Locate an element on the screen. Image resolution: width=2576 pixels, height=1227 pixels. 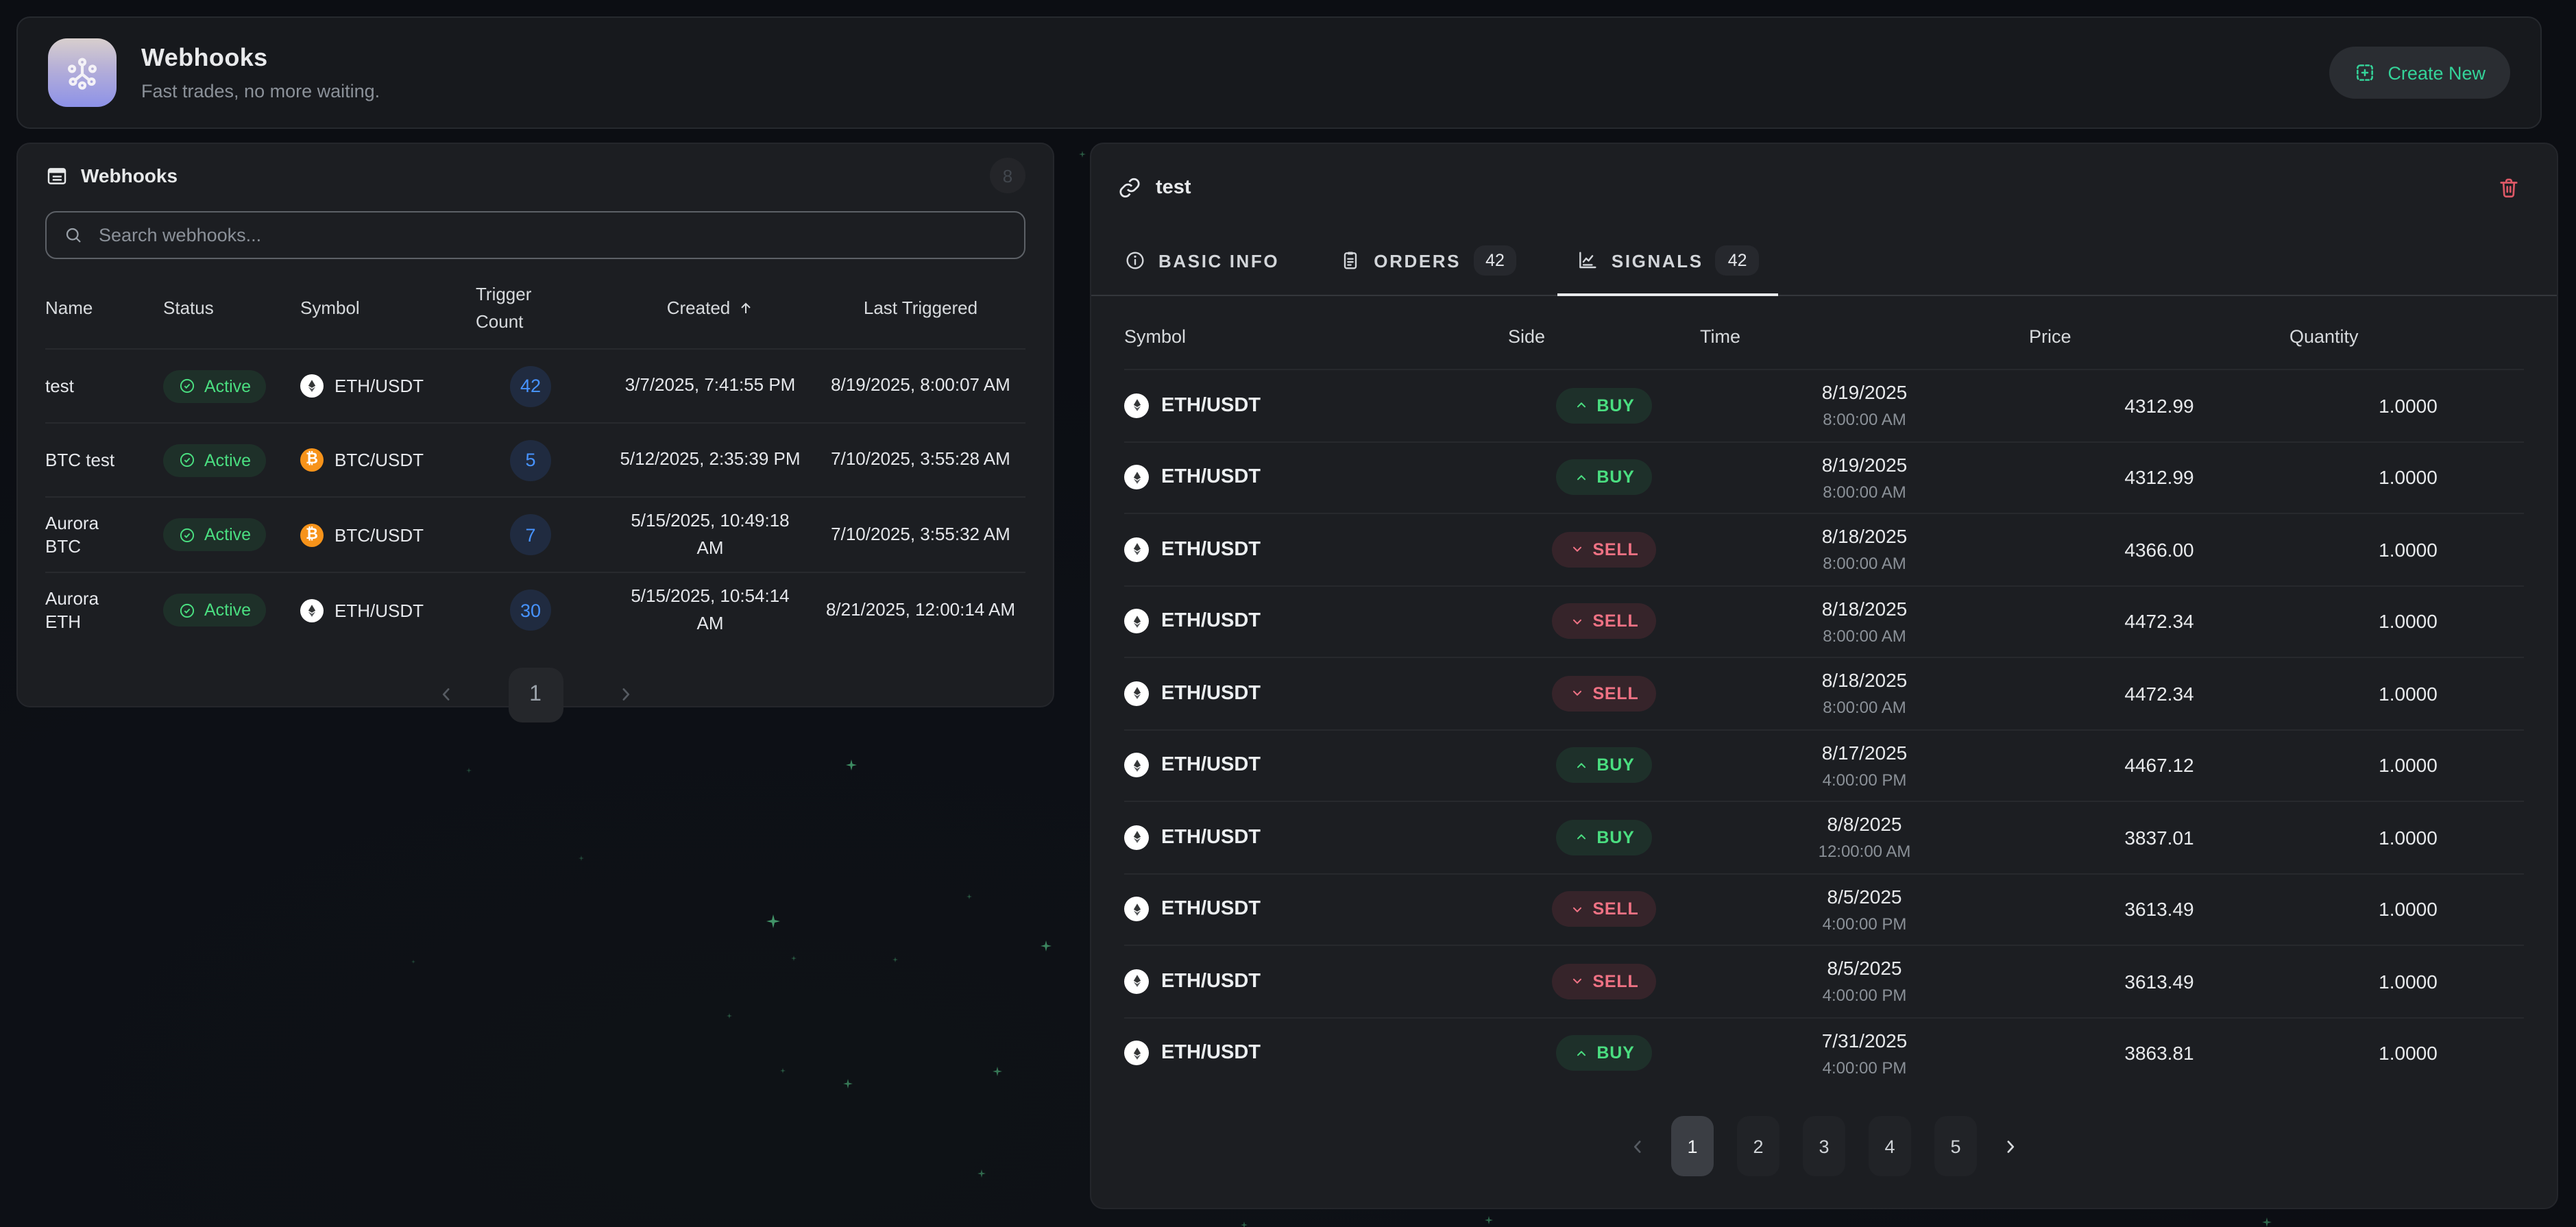
trigger-count-badge: 30 is located at coordinates (530, 610).